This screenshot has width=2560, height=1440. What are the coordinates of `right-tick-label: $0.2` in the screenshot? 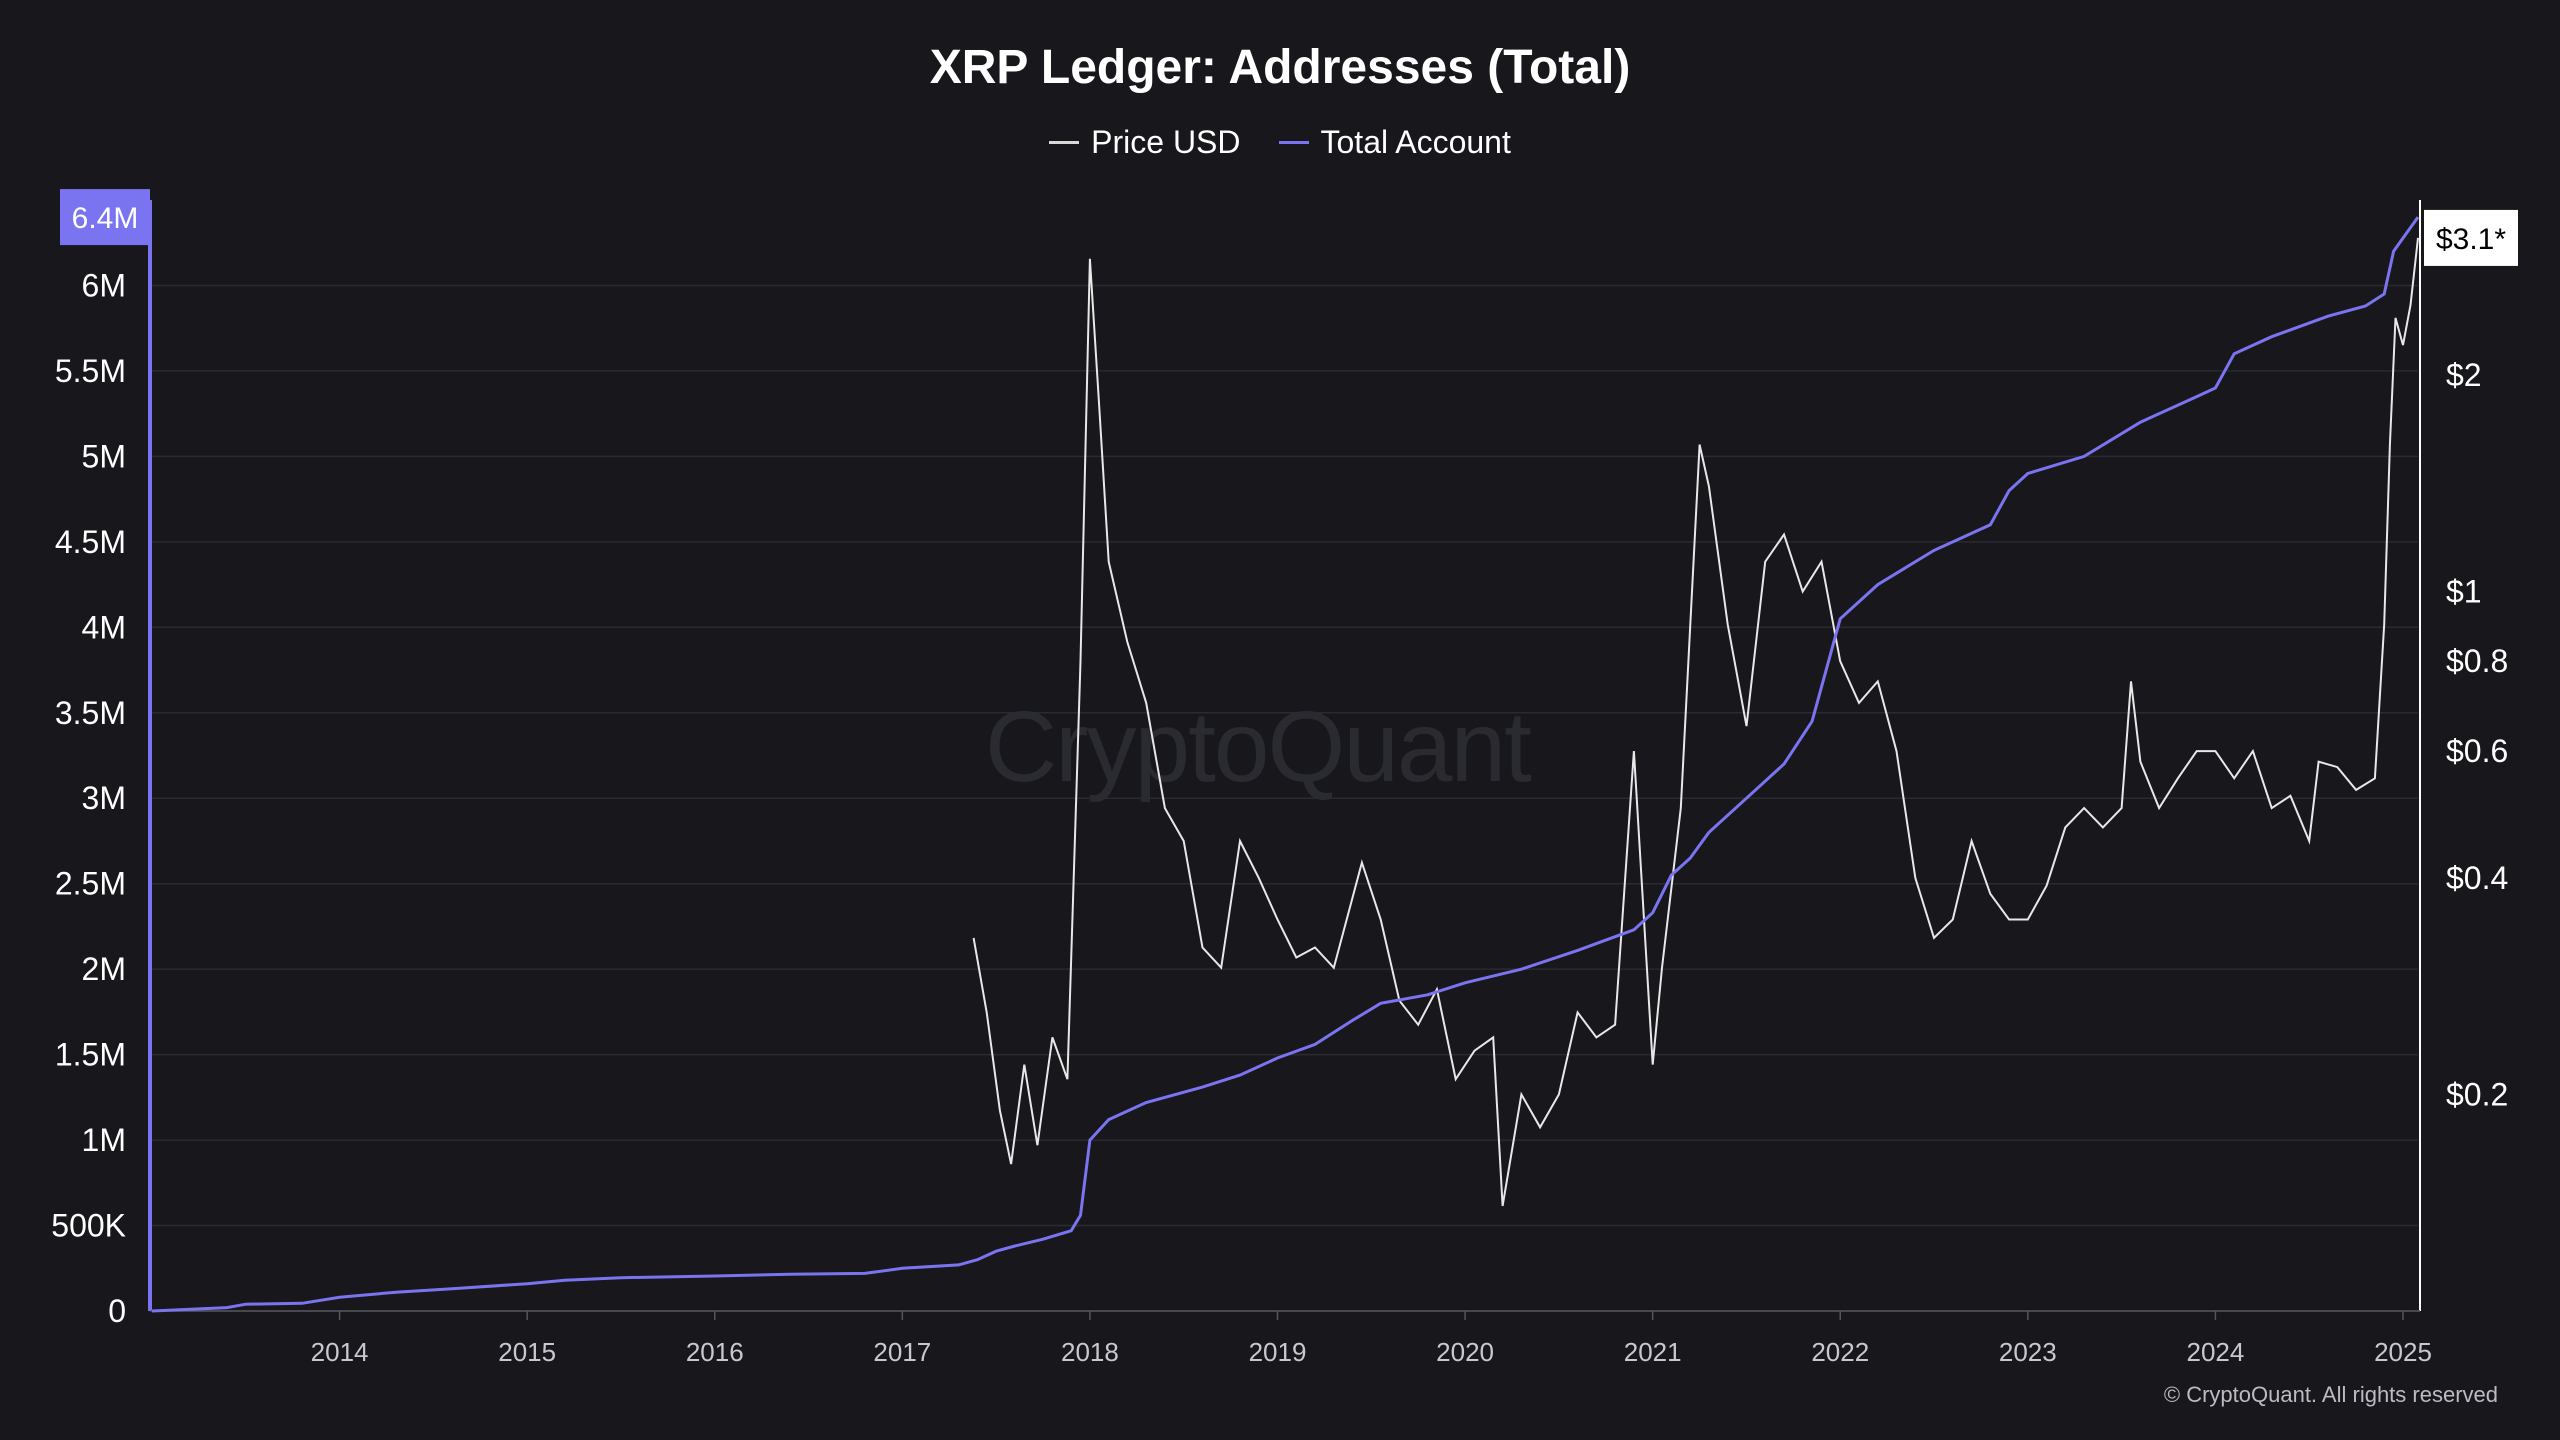 It's located at (2477, 1094).